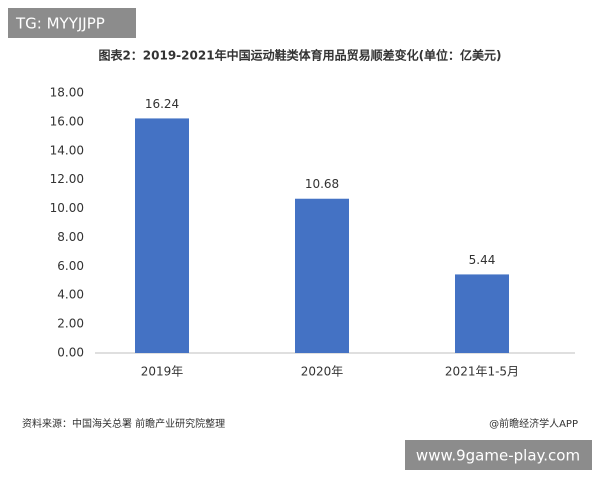 This screenshot has width=600, height=480. Describe the element at coordinates (70, 295) in the screenshot. I see `y-tick-label: 4.00` at that location.